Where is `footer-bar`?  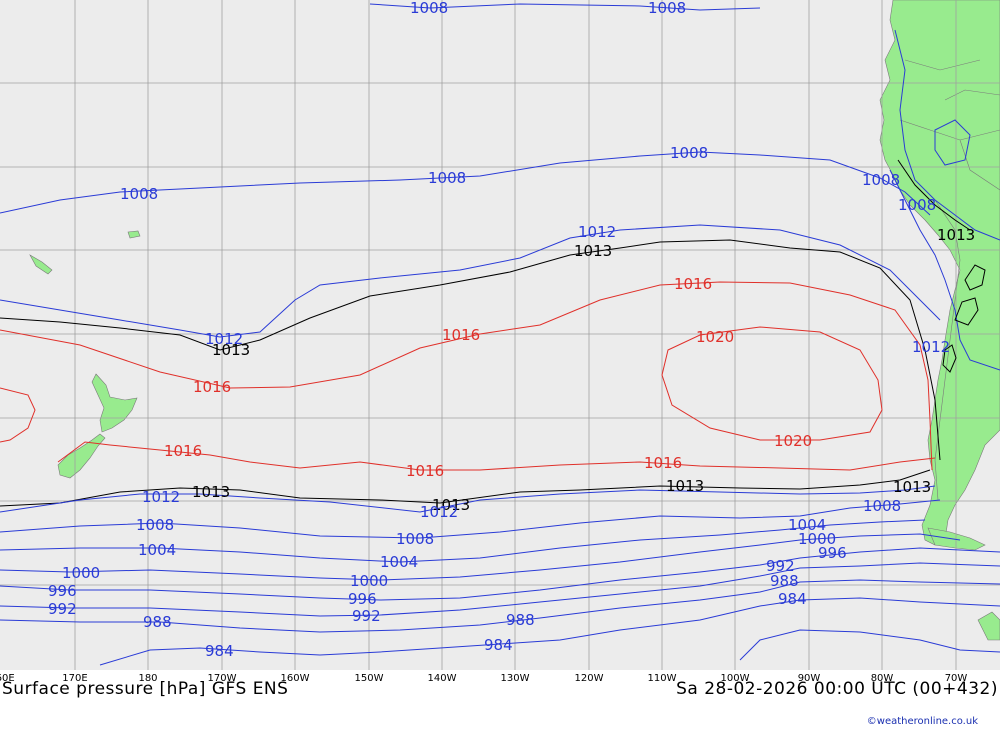
footer-bar is located at coordinates (500, 701).